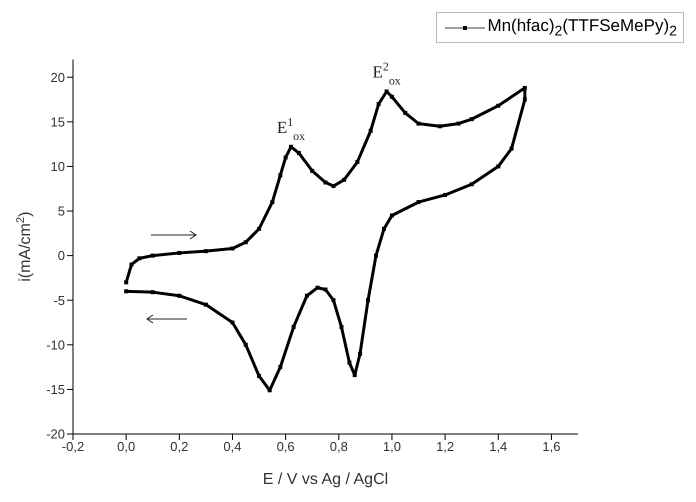 Image resolution: width=696 pixels, height=502 pixels. I want to click on x-tick-label: 0,0, so click(126, 446).